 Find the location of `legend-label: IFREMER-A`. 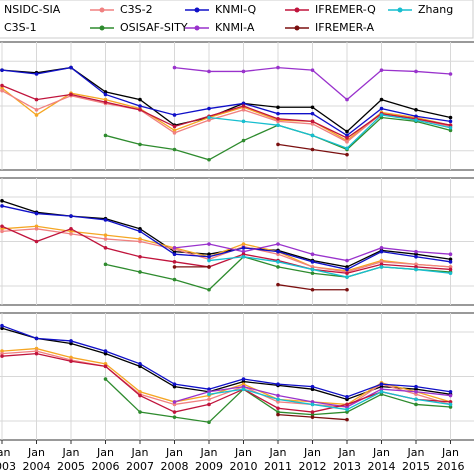

legend-label: IFREMER-A is located at coordinates (345, 27).